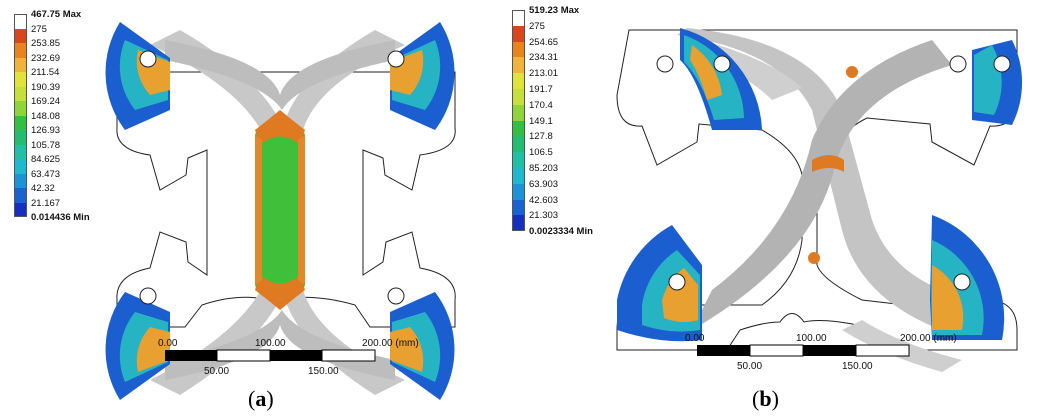 The height and width of the screenshot is (417, 1037). What do you see at coordinates (541, 153) in the screenshot?
I see `legend-label: 106.5` at bounding box center [541, 153].